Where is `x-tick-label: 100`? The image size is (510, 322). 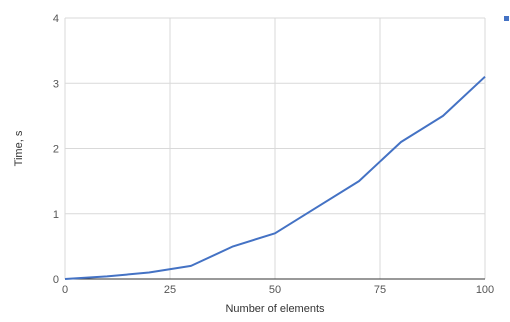 x-tick-label: 100 is located at coordinates (485, 290).